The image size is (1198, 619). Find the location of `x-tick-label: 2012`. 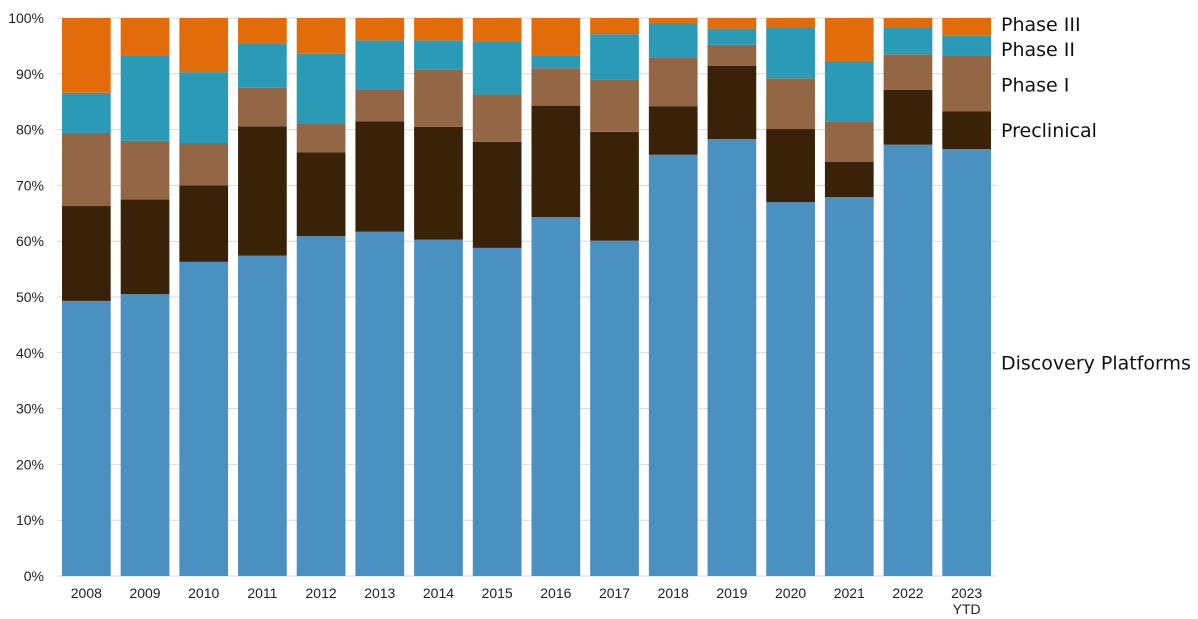

x-tick-label: 2012 is located at coordinates (321, 593).